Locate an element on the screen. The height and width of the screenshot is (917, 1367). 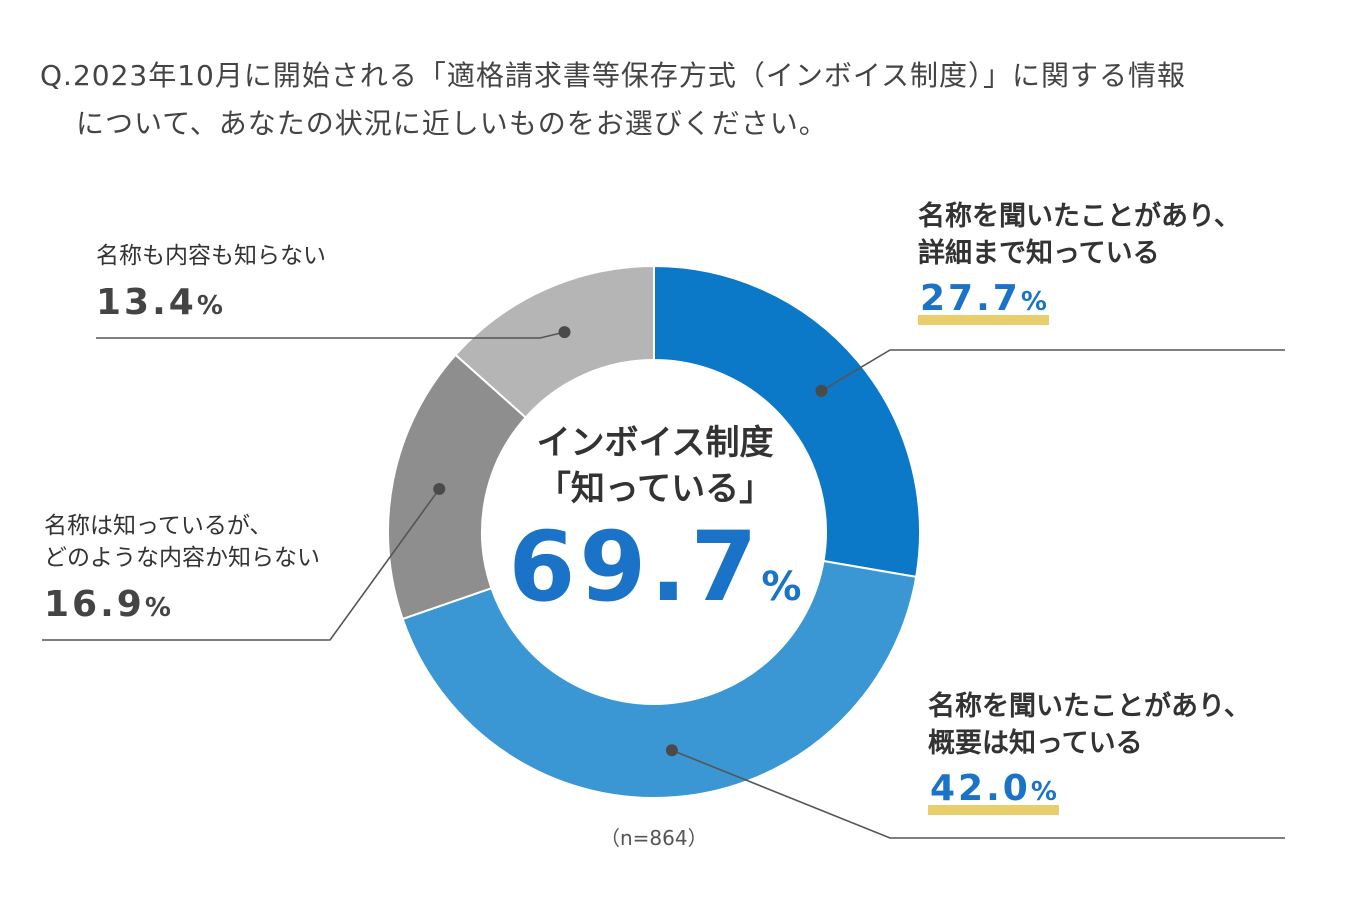
label-overview-unit: % is located at coordinates (1043, 792).